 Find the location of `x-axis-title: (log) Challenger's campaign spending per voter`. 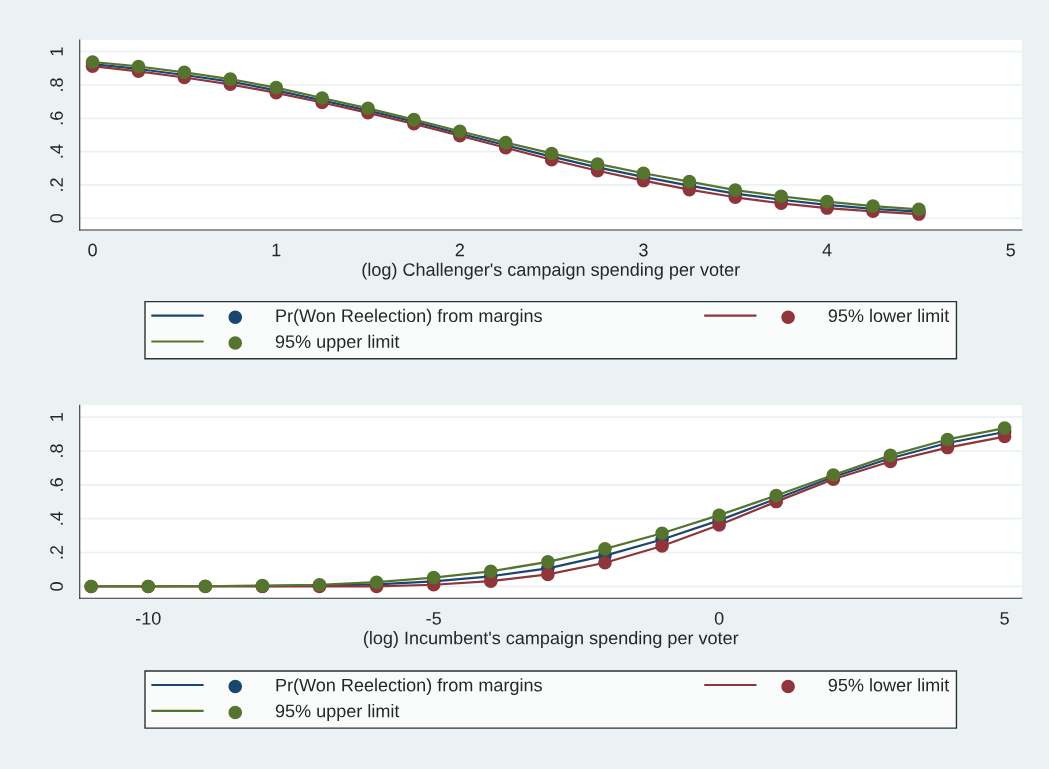

x-axis-title: (log) Challenger's campaign spending per voter is located at coordinates (551, 271).